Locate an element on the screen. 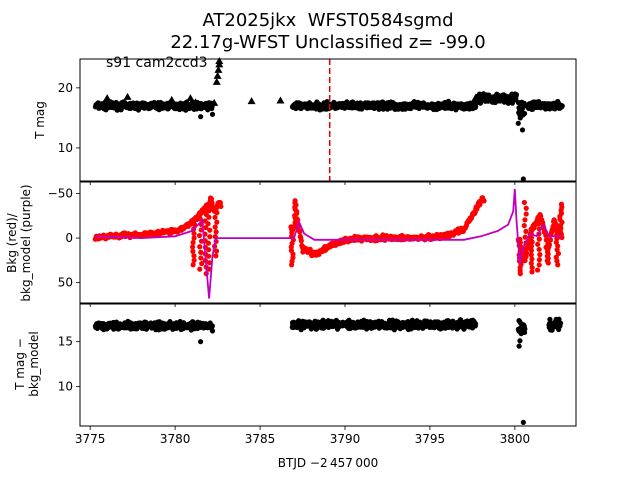 Image resolution: width=640 pixels, height=480 pixels. chart-title-line2: 22.17g-WFST Unclassified z= -99.0 is located at coordinates (328, 42).